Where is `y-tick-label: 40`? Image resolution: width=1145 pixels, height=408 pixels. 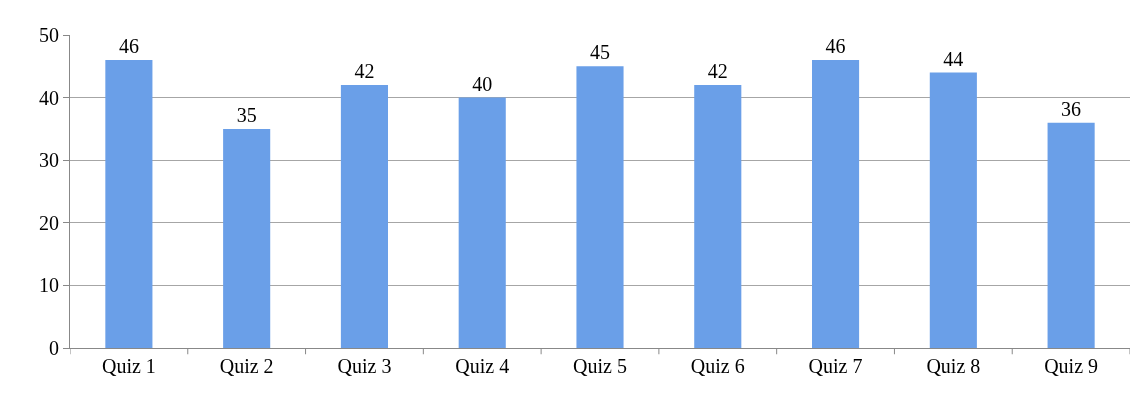 y-tick-label: 40 is located at coordinates (49, 97).